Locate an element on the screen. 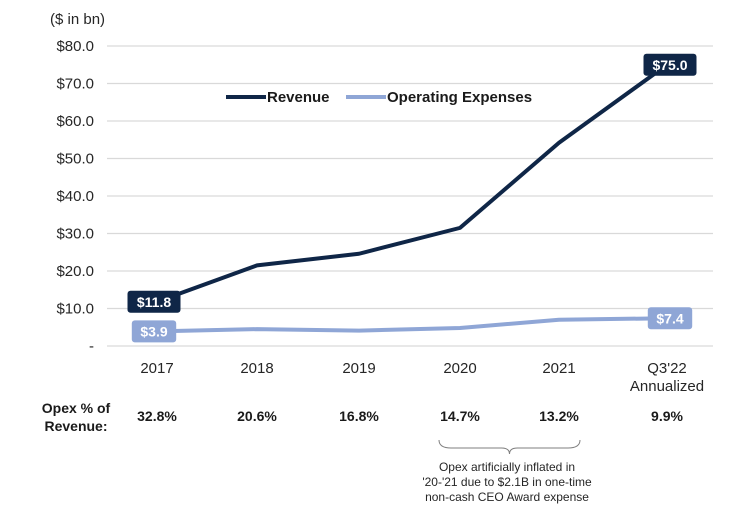 The width and height of the screenshot is (743, 526). annotation-line-2: '20-'21 due to $2.1B in one-time is located at coordinates (507, 482).